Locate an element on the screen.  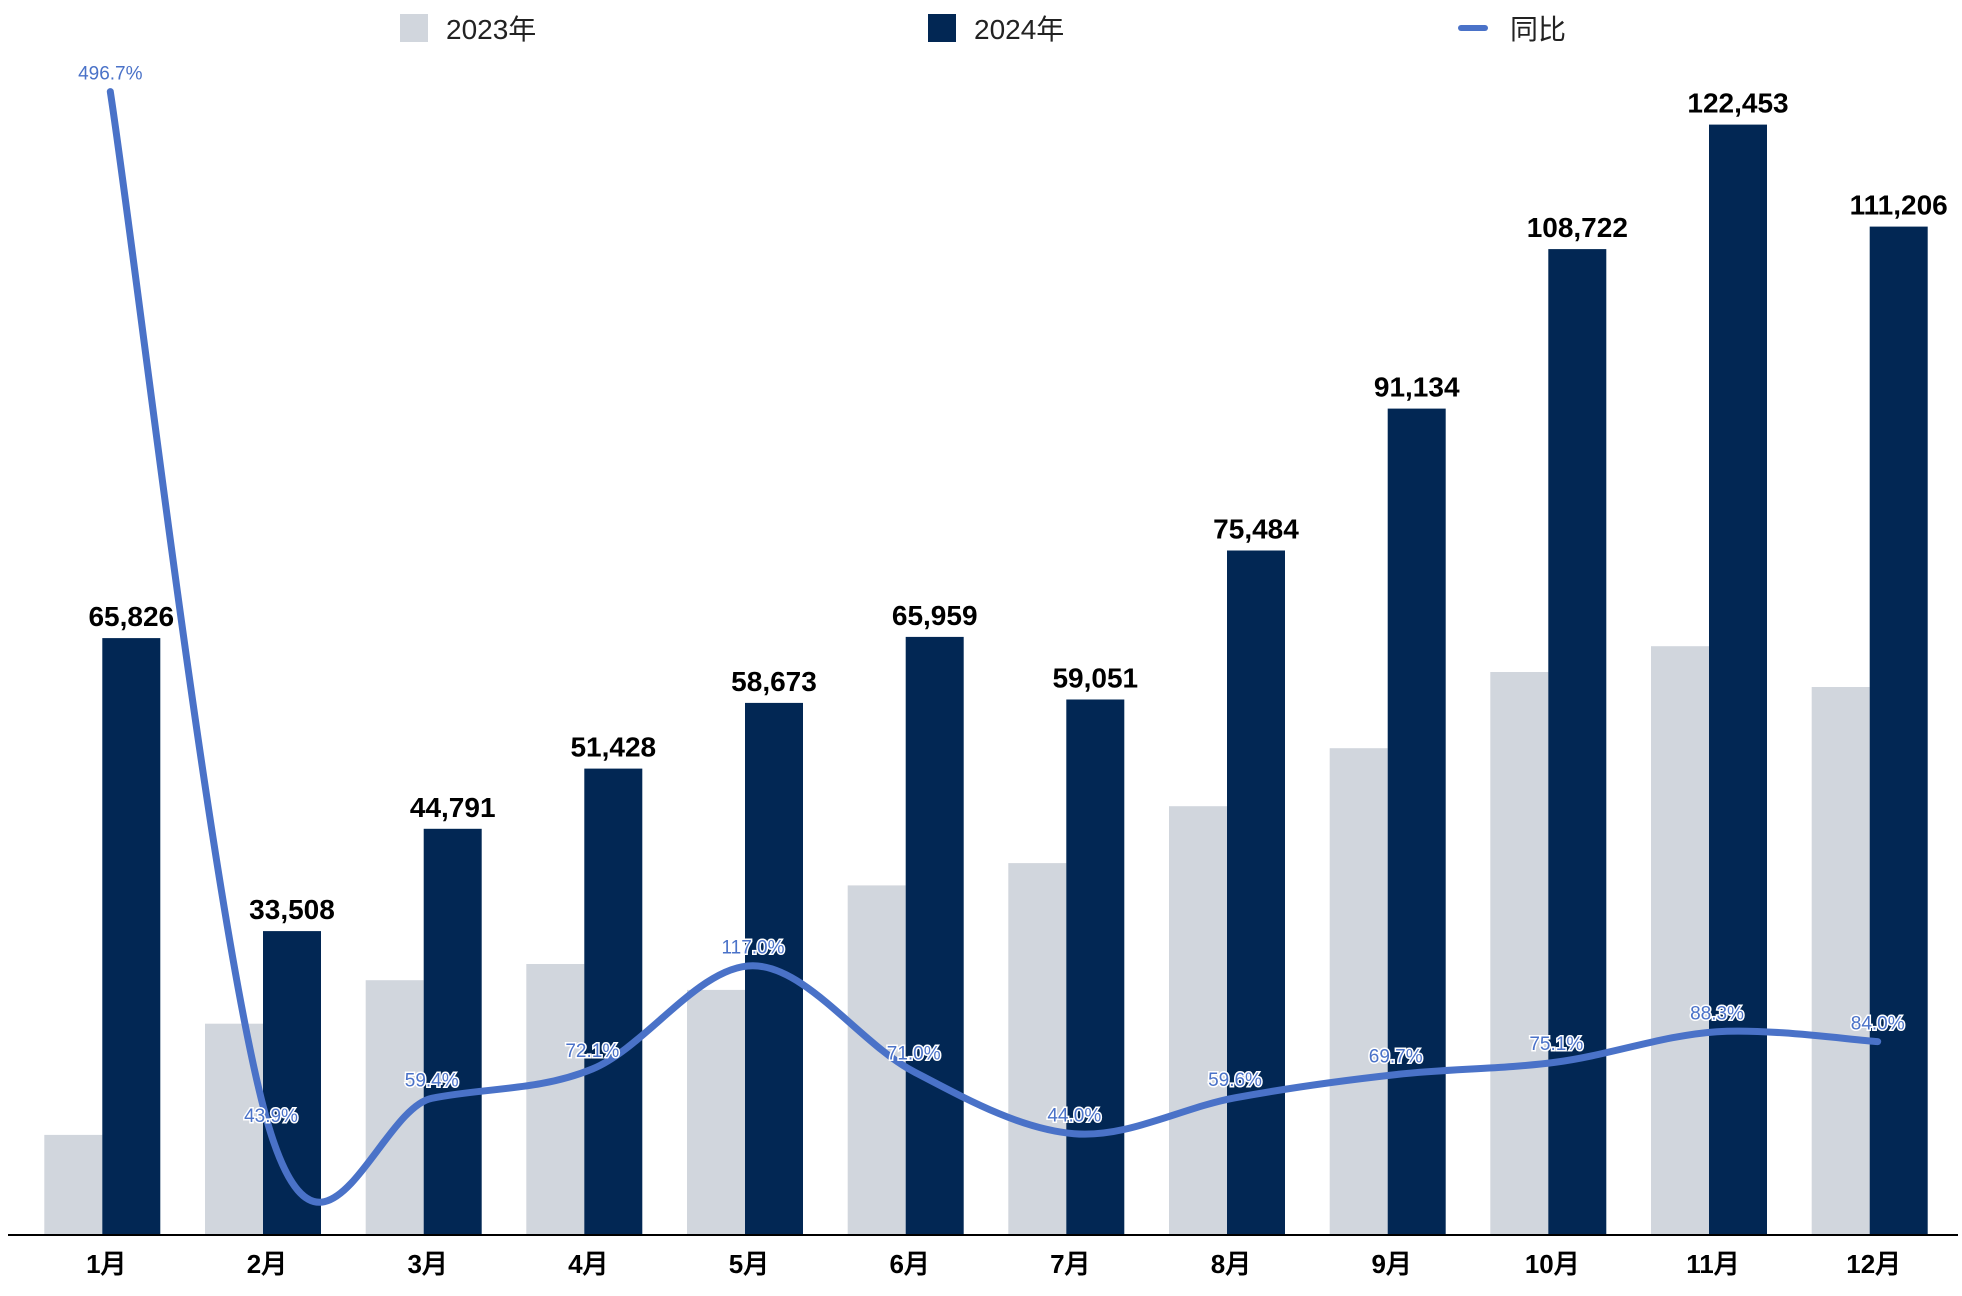
yoy-data-label-12: 84.0% is located at coordinates (1878, 1024).